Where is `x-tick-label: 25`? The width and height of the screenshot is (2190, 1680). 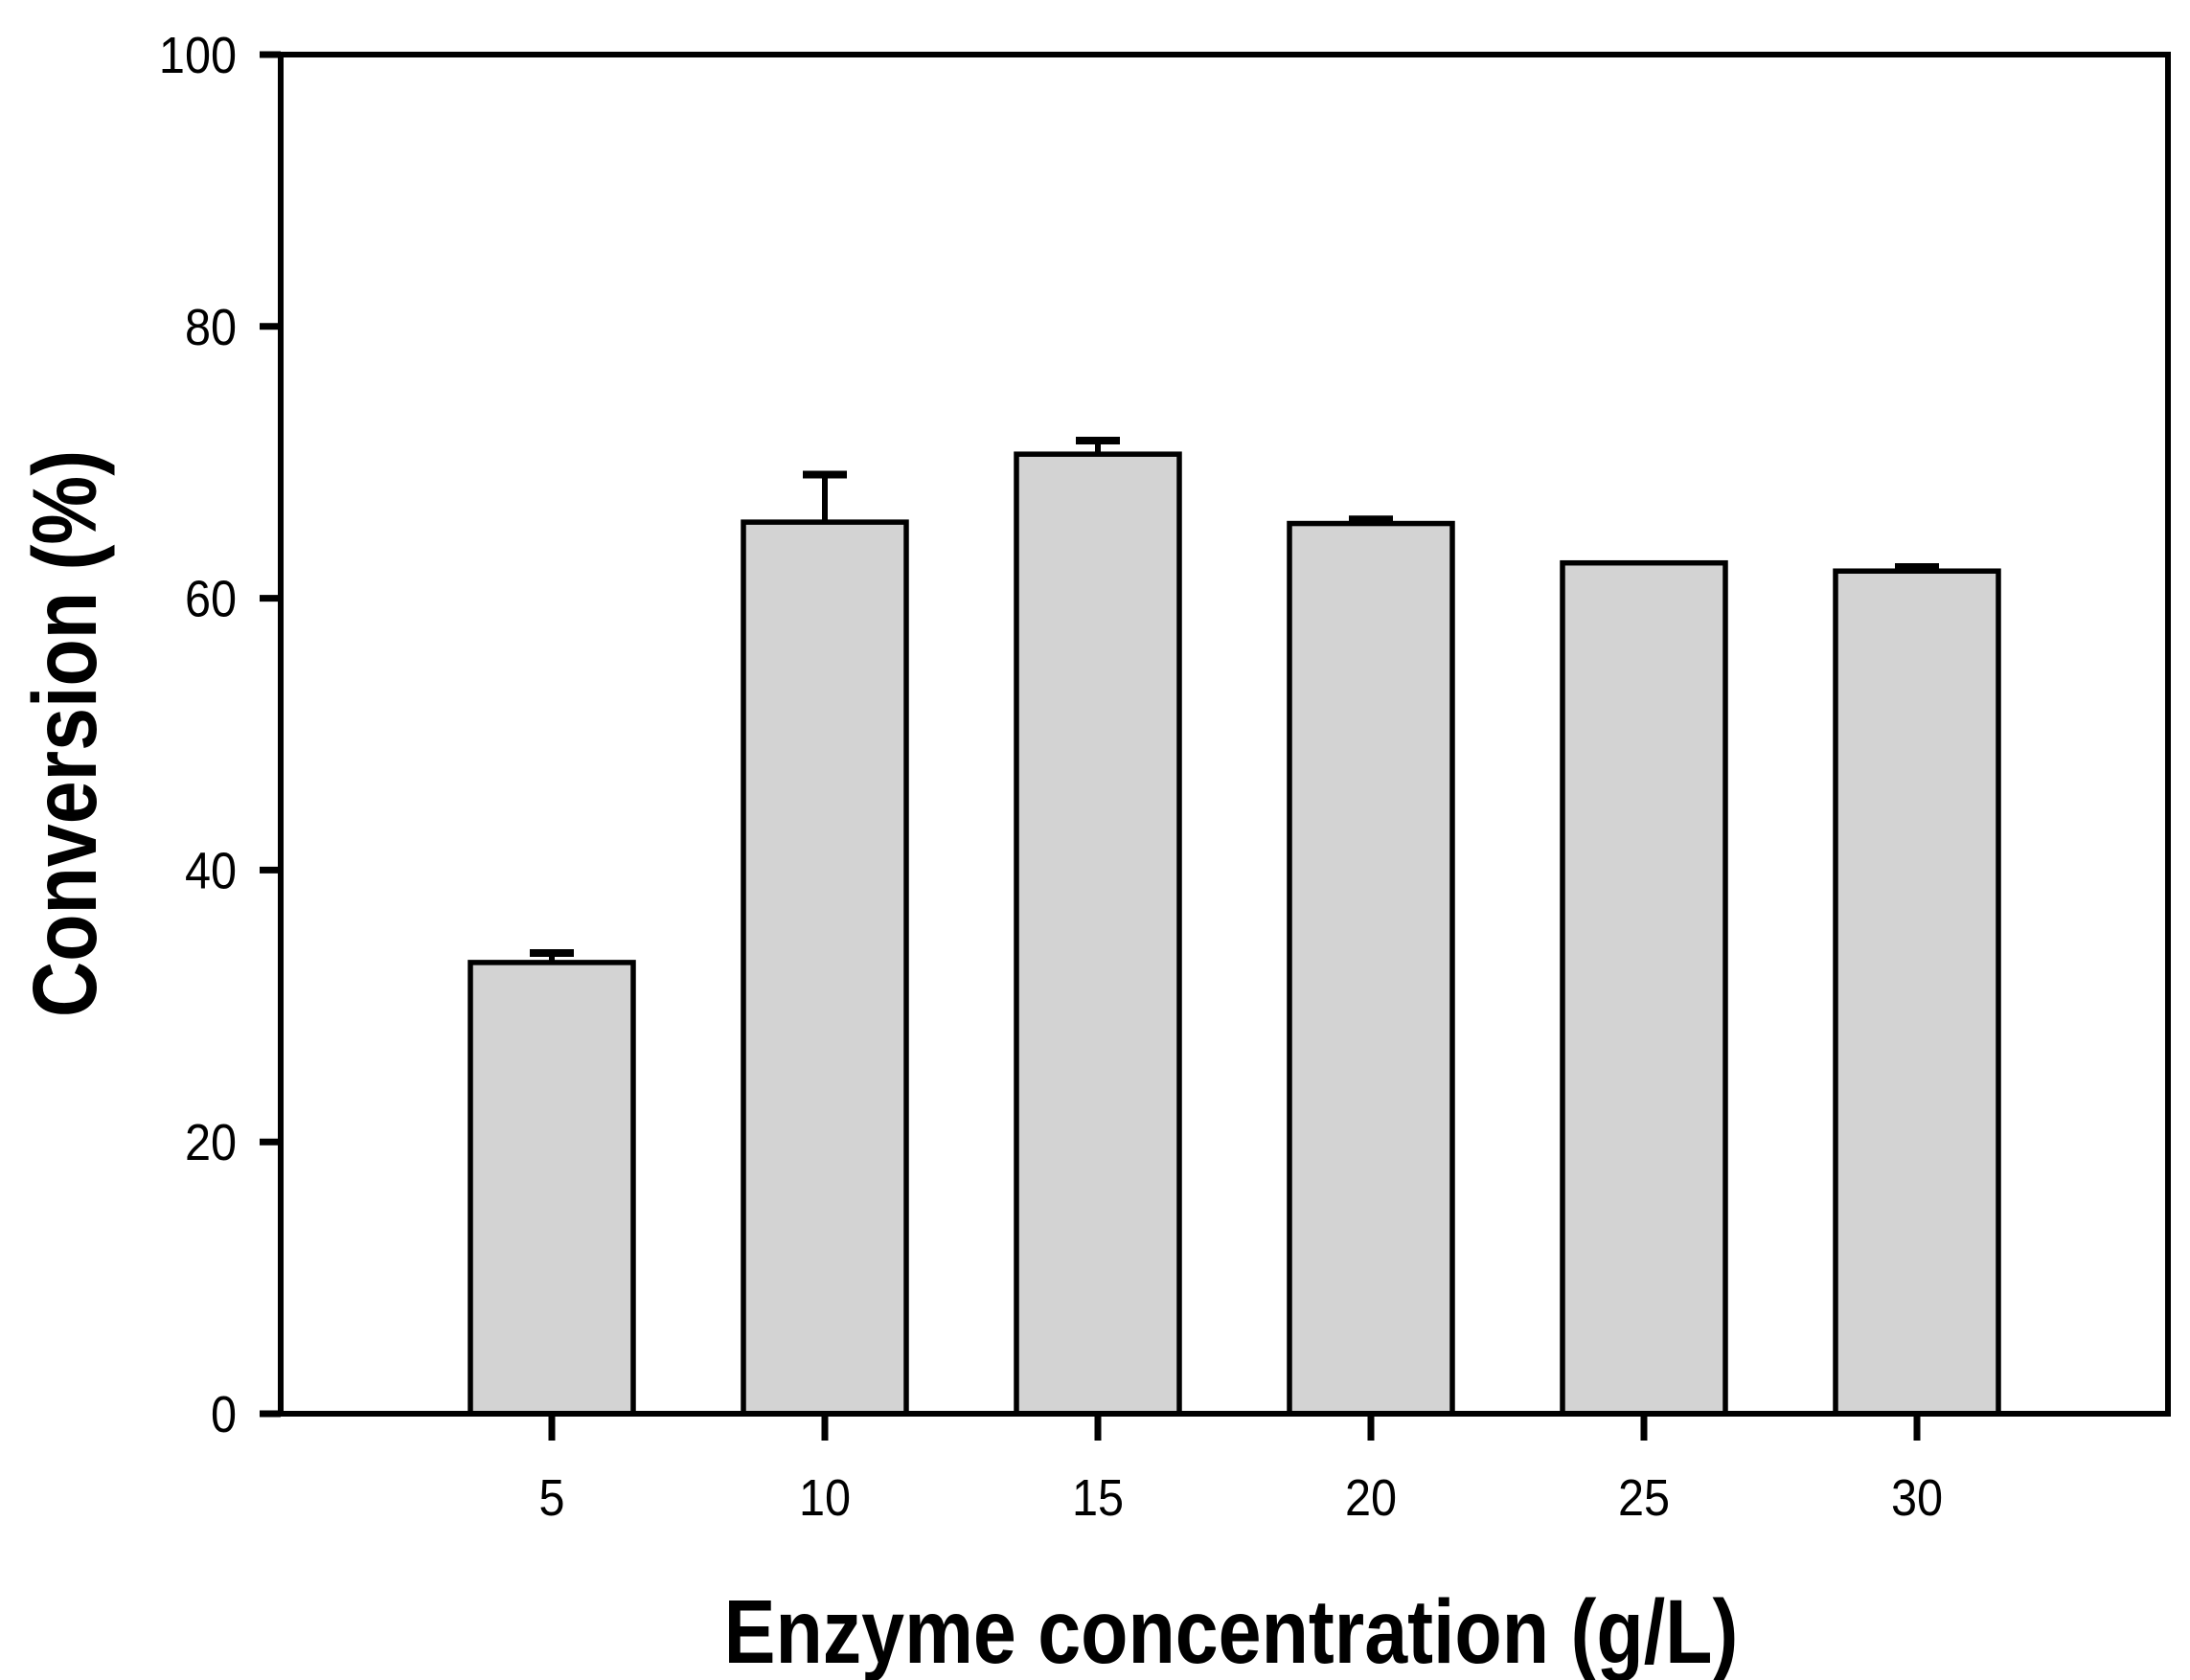
x-tick-label: 25 is located at coordinates (1644, 1497).